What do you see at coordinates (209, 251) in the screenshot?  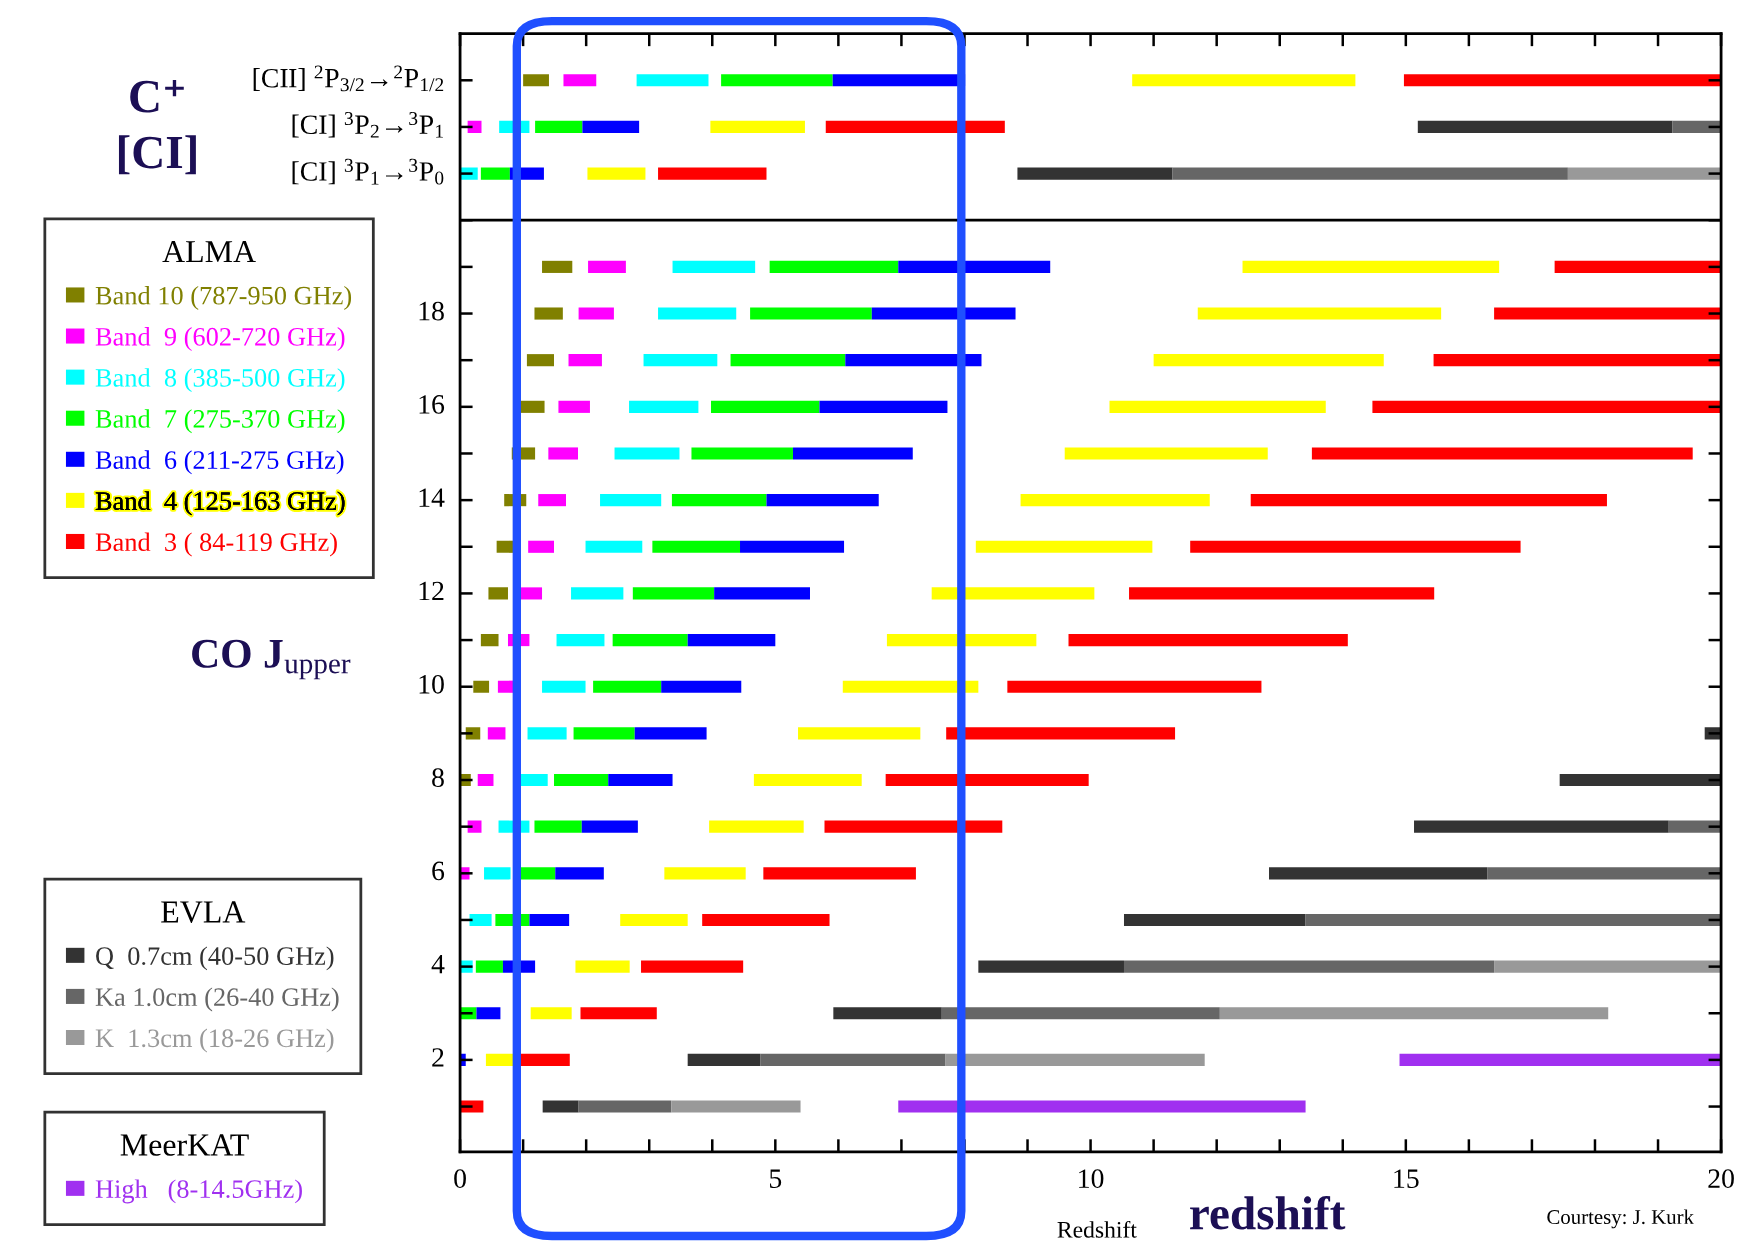 I see `text: ALMA` at bounding box center [209, 251].